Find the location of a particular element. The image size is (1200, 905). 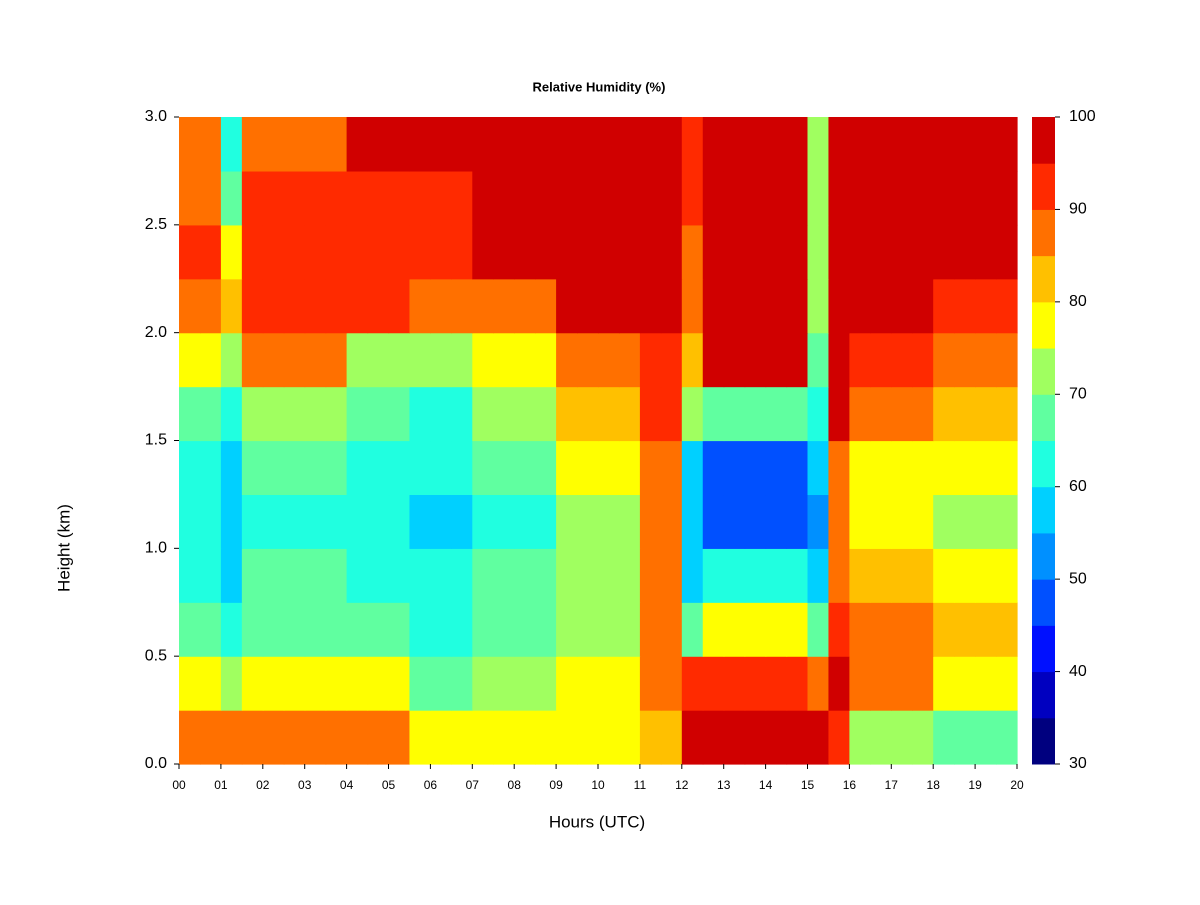

y-tick-label: 2.0 is located at coordinates (156, 332).